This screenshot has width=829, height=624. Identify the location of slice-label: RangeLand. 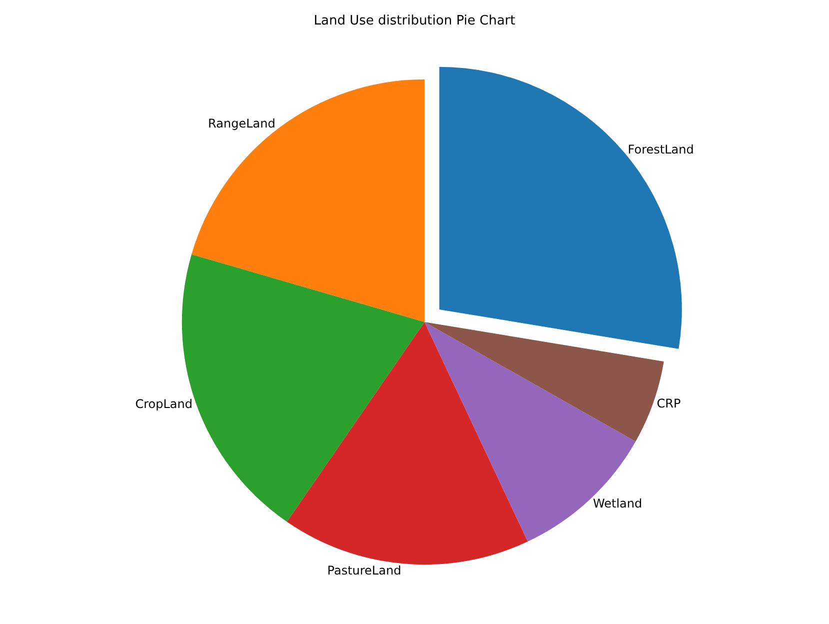
(242, 123).